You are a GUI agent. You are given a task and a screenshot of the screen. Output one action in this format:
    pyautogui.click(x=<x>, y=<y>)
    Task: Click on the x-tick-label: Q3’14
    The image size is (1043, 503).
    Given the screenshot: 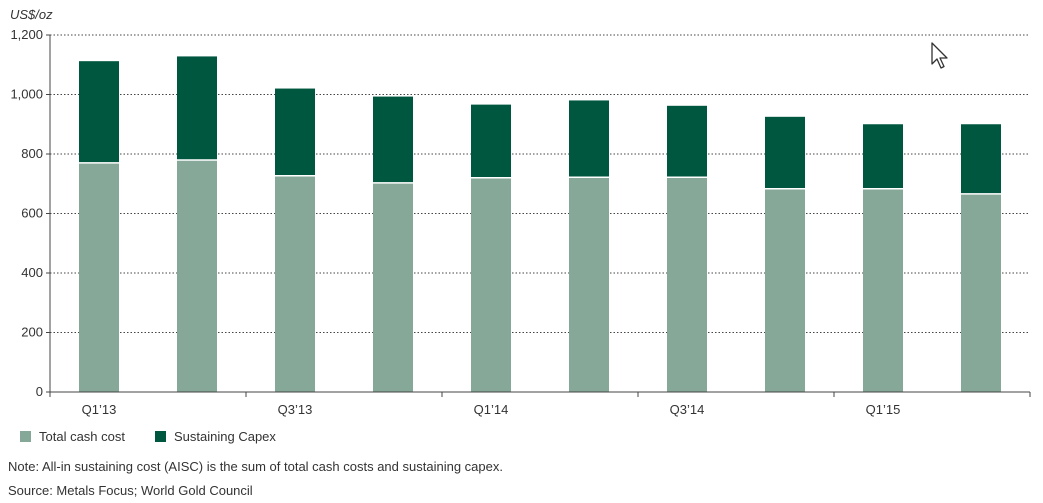 What is the action you would take?
    pyautogui.click(x=687, y=409)
    